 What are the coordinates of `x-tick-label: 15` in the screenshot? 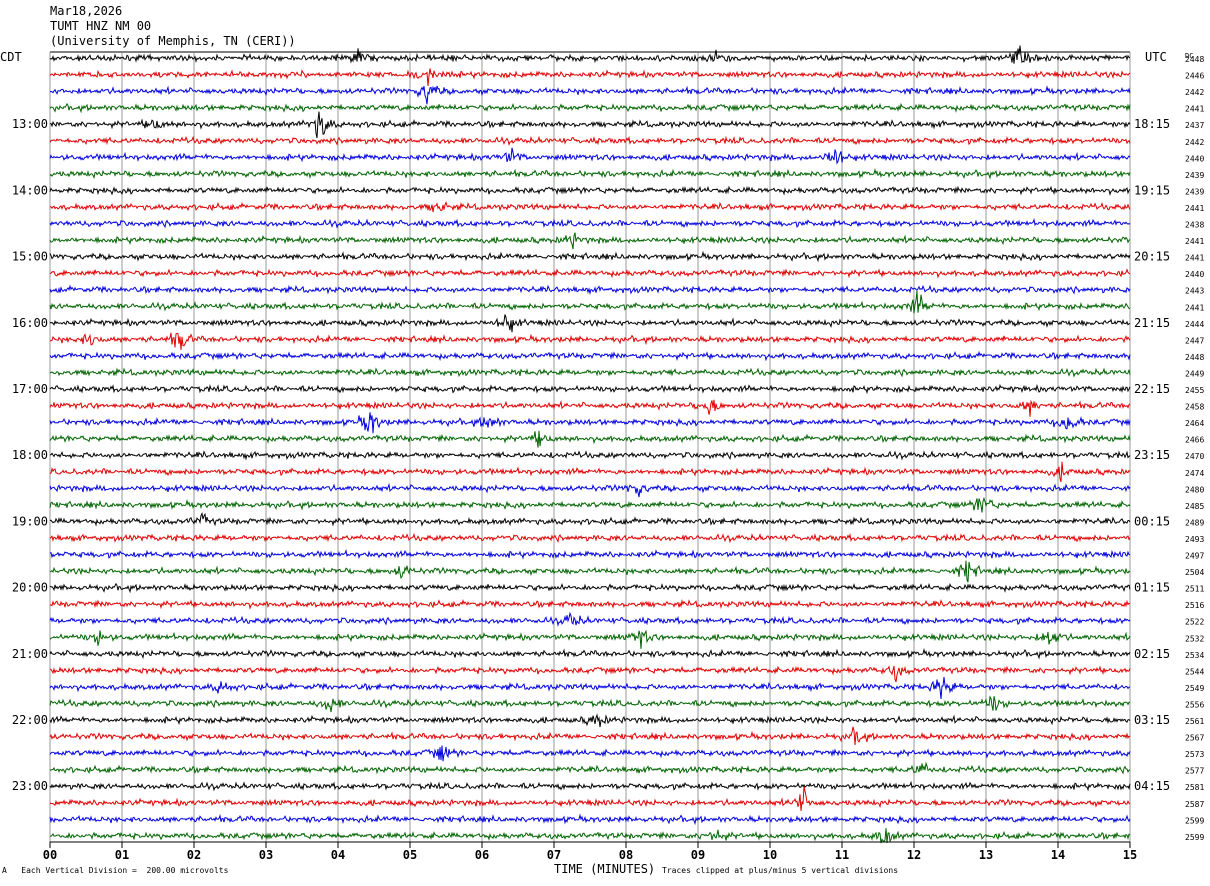 It's located at (1130, 855).